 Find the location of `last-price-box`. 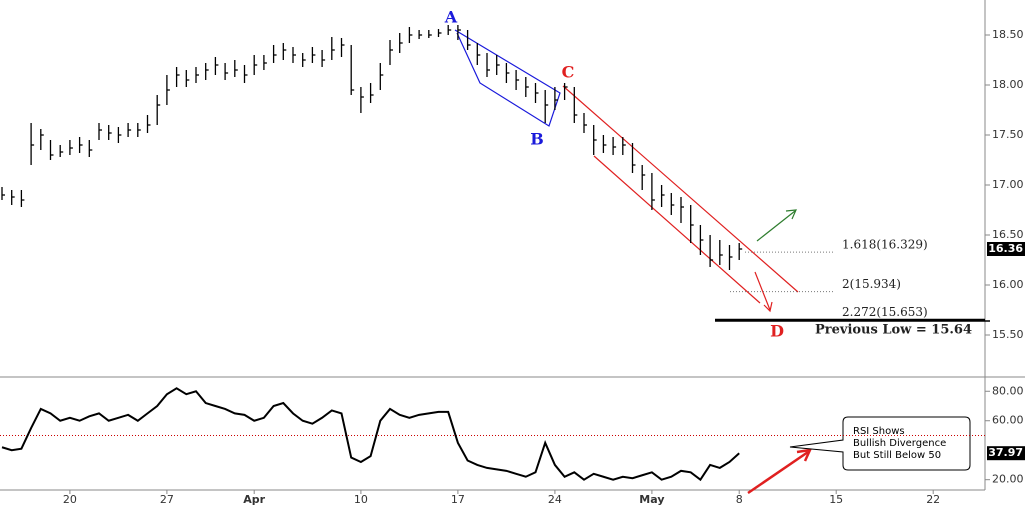

last-price-box is located at coordinates (1006, 249).